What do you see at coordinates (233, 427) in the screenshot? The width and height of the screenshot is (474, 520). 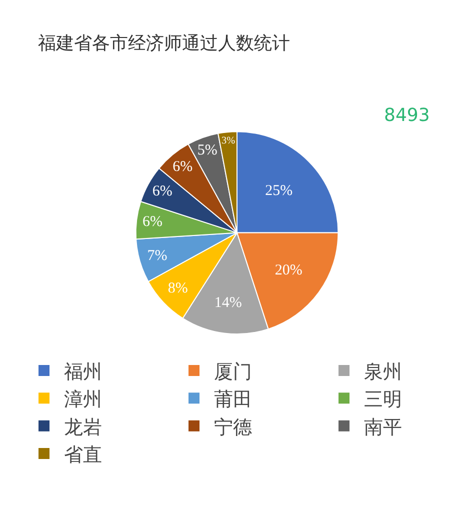 I see `legend-label: 宁德` at bounding box center [233, 427].